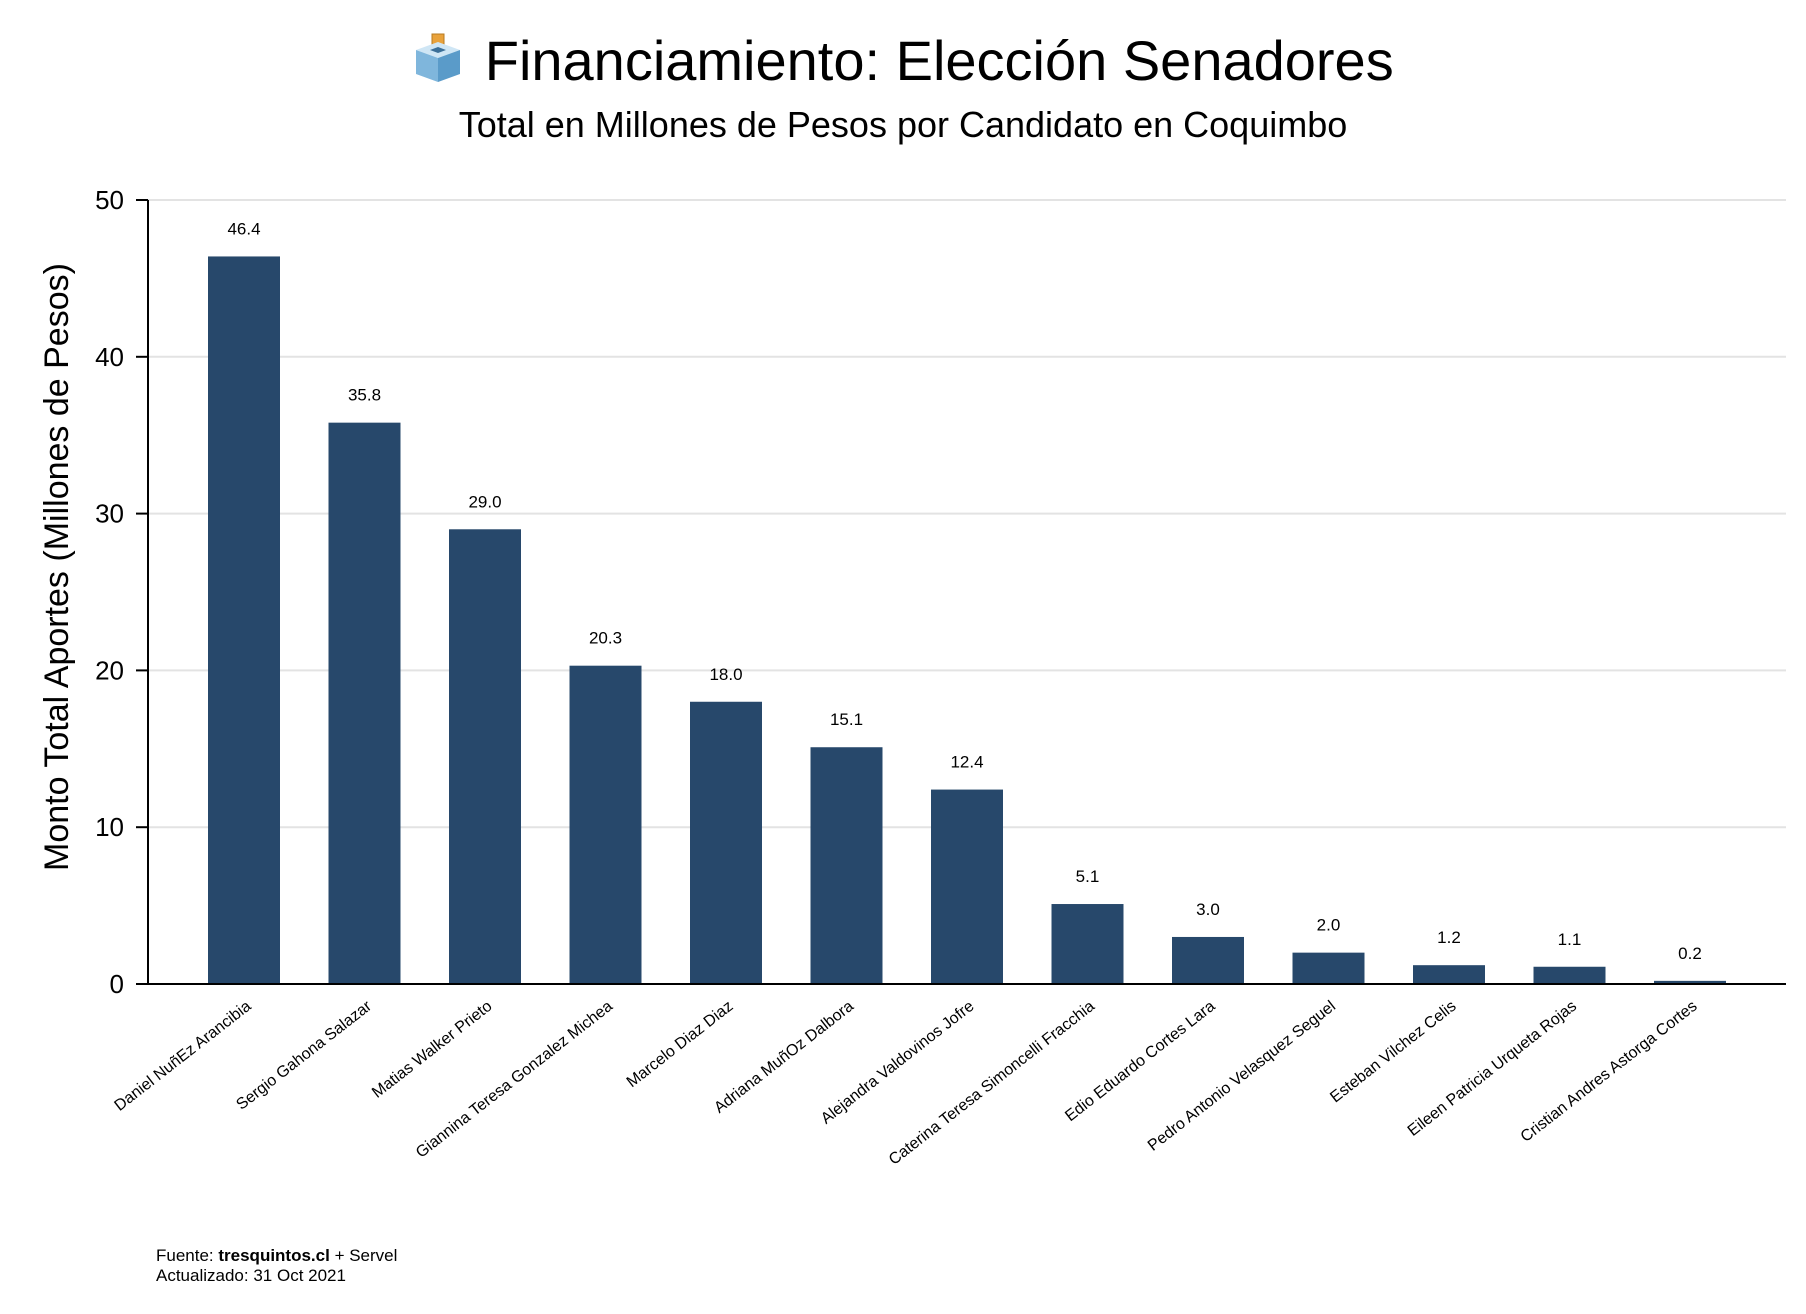 The width and height of the screenshot is (1806, 1314). What do you see at coordinates (109, 357) in the screenshot?
I see `y-tick-label: 40` at bounding box center [109, 357].